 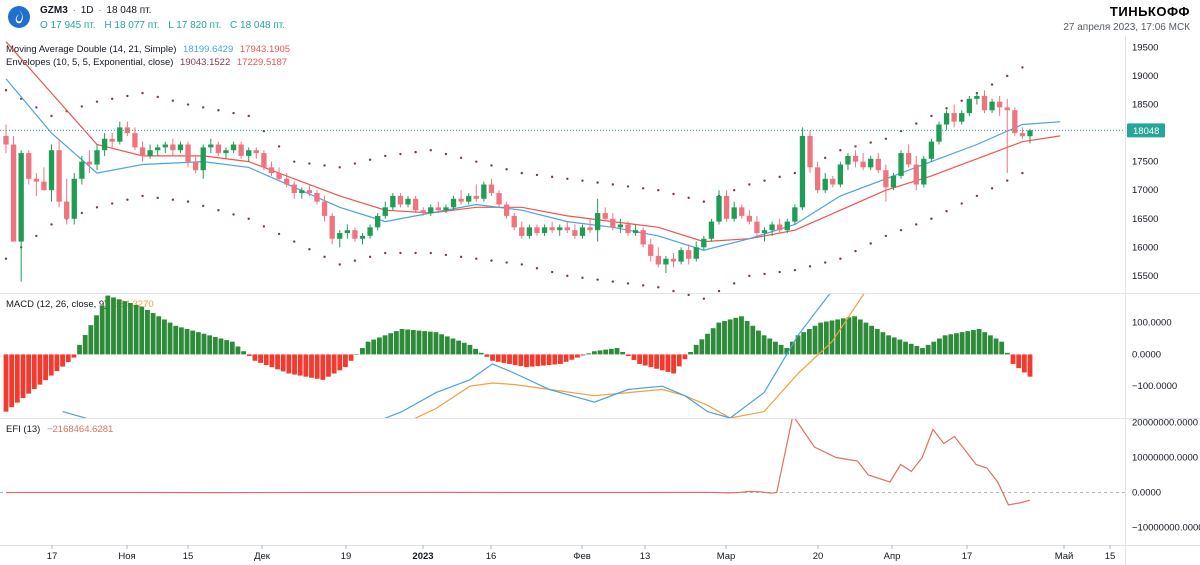 What do you see at coordinates (80, 304) in the screenshot?
I see `indicator-legend-macd: MACD (12, 26, close, 9) 354.3270` at bounding box center [80, 304].